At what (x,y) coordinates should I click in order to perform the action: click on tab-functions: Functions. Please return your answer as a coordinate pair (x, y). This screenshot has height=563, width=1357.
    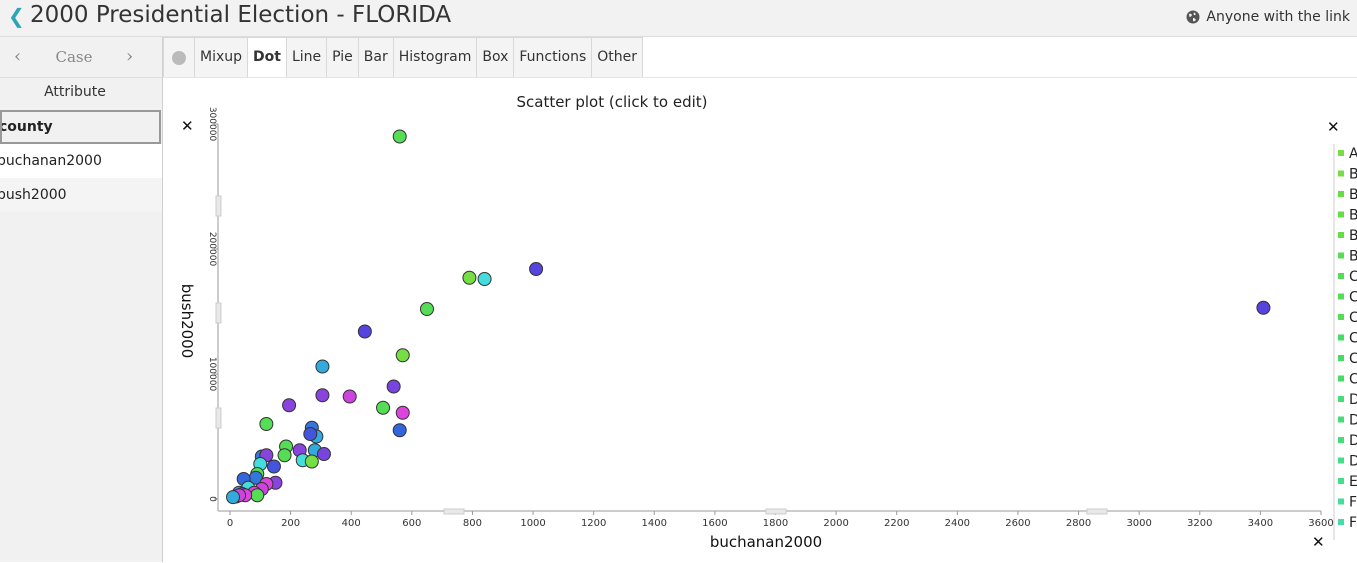
    Looking at the image, I should click on (552, 57).